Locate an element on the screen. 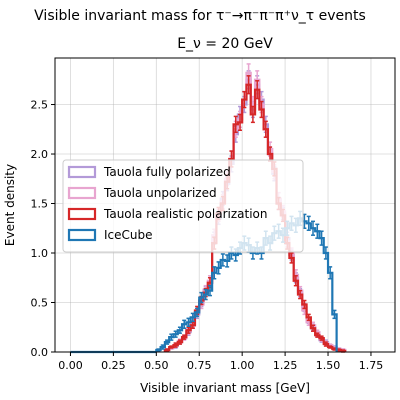  y-tick-label: 1.5 is located at coordinates (40, 204).